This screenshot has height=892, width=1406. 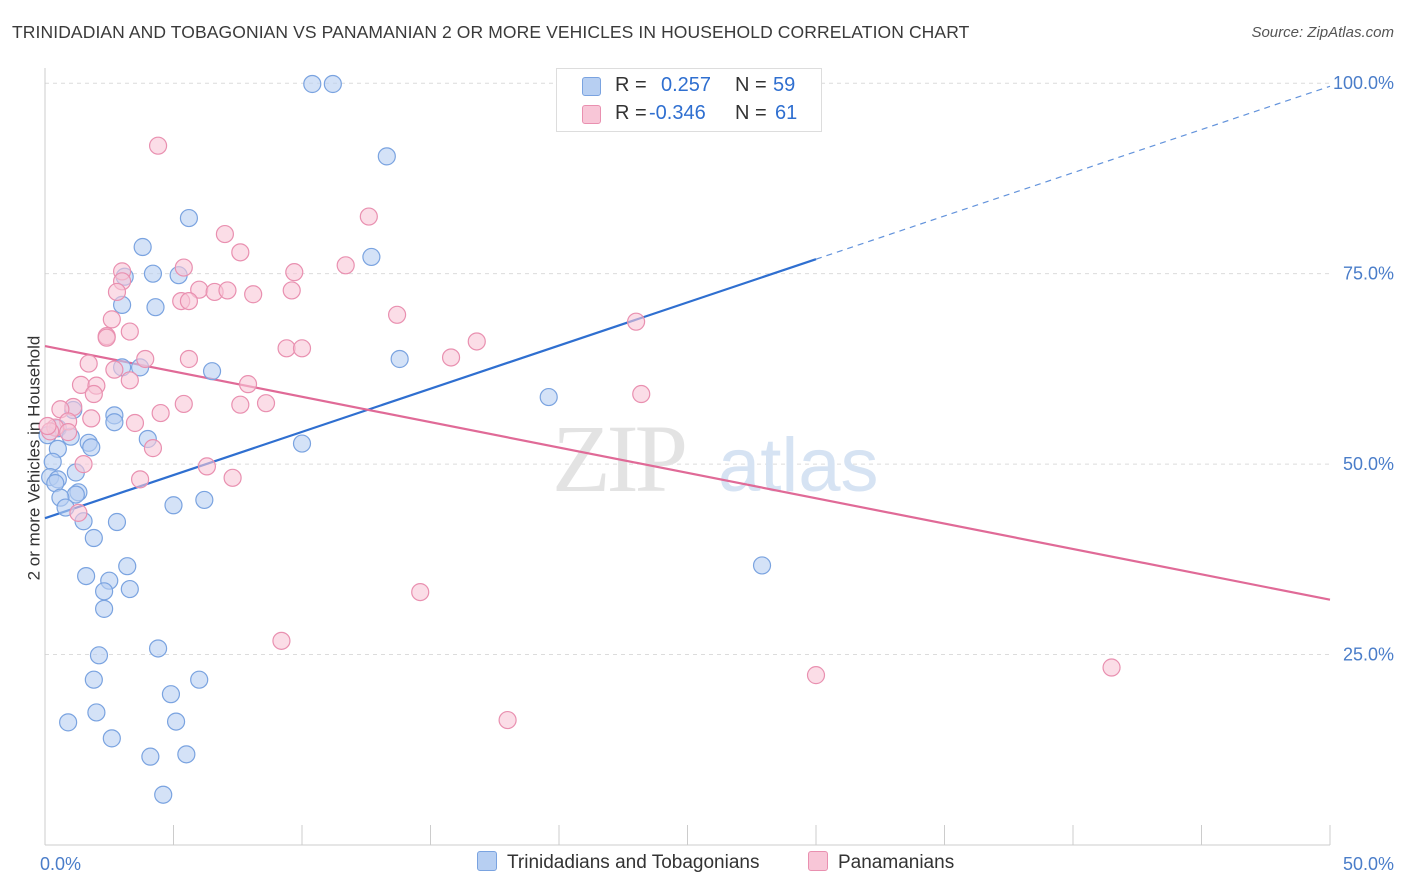 I want to click on y-tick-label: 50.0%, so click(x=1368, y=464).